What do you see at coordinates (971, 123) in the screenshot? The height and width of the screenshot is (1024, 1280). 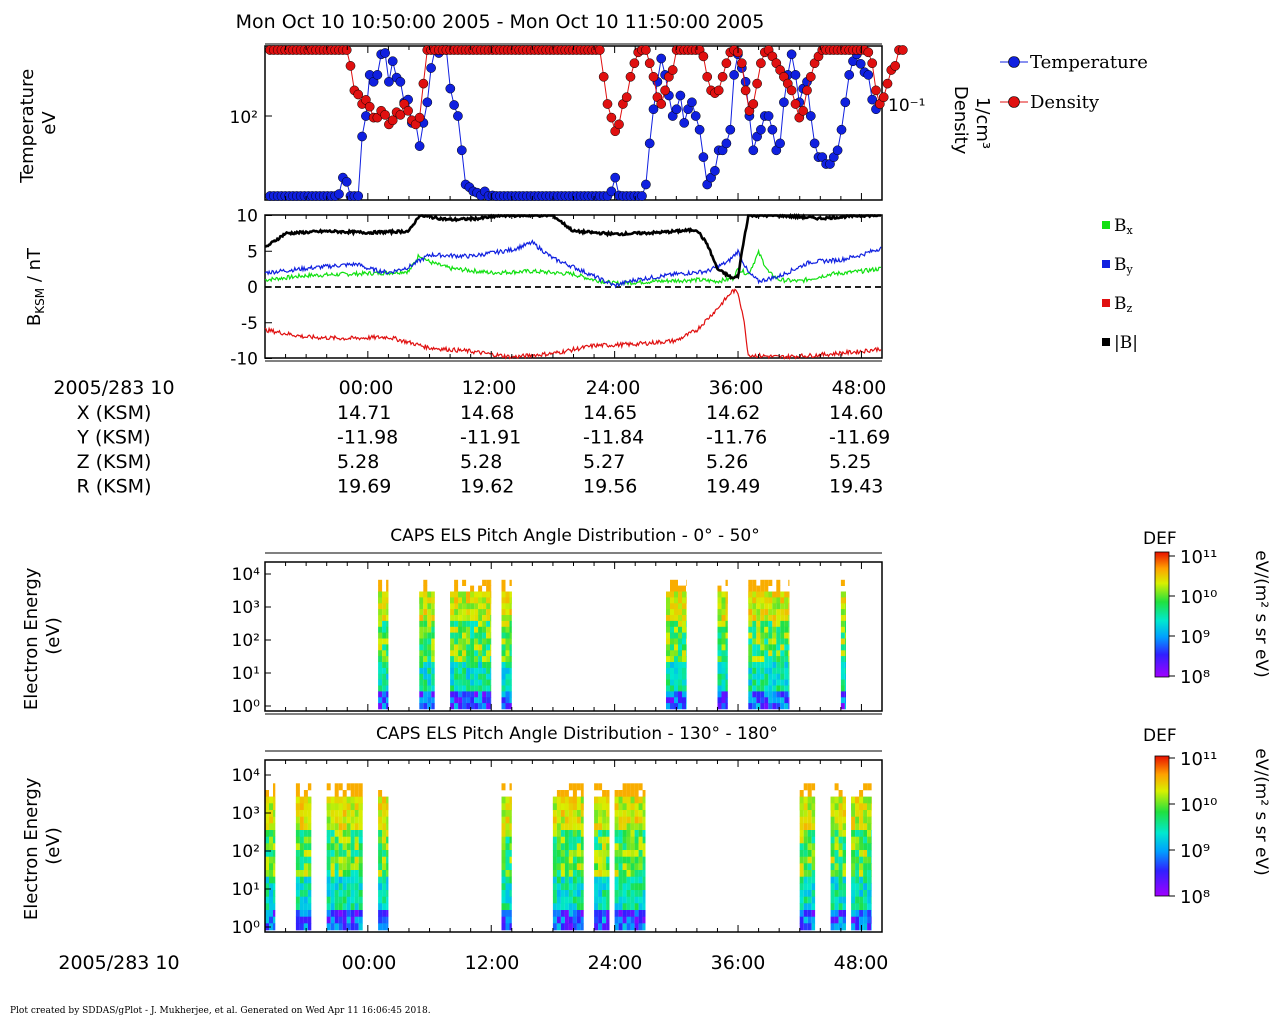 I see `density-axis-label: Density 1/cm³` at bounding box center [971, 123].